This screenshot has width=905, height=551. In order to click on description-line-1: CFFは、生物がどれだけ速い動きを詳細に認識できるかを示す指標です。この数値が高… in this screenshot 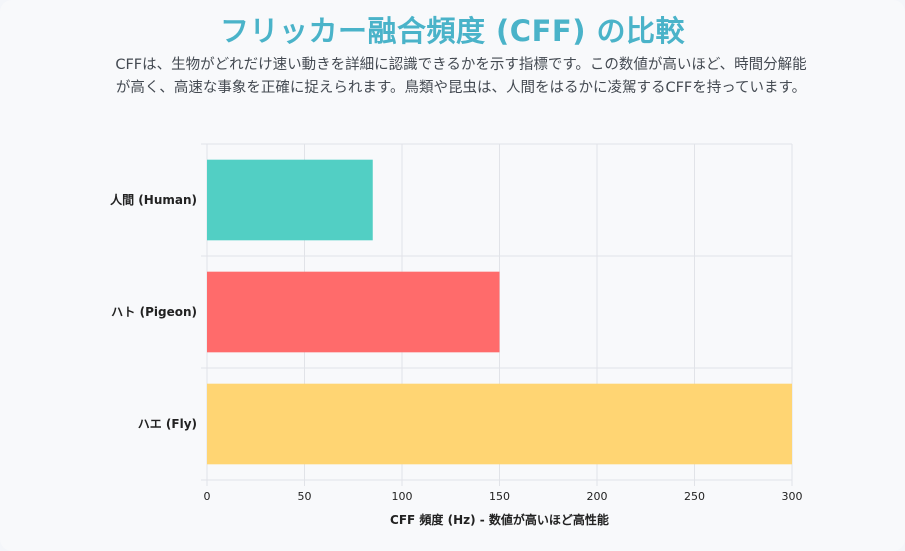, I will do `click(461, 65)`.